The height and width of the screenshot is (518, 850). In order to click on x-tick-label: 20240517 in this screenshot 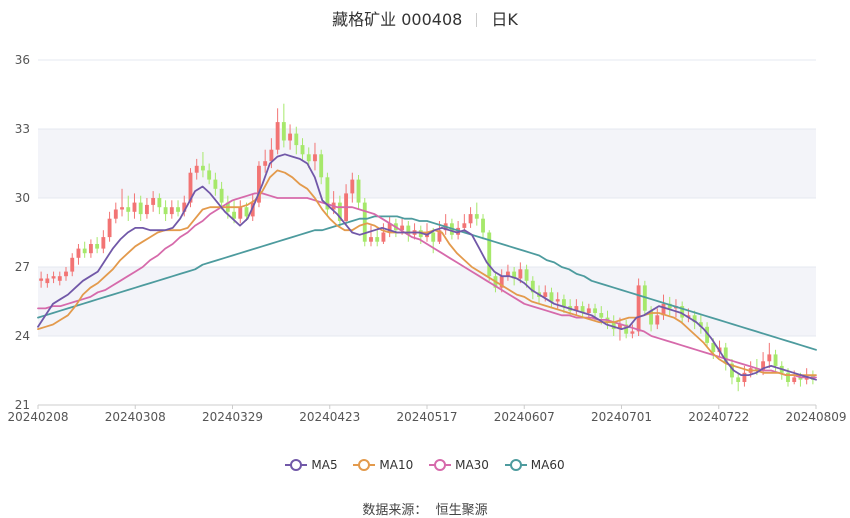, I will do `click(426, 417)`.